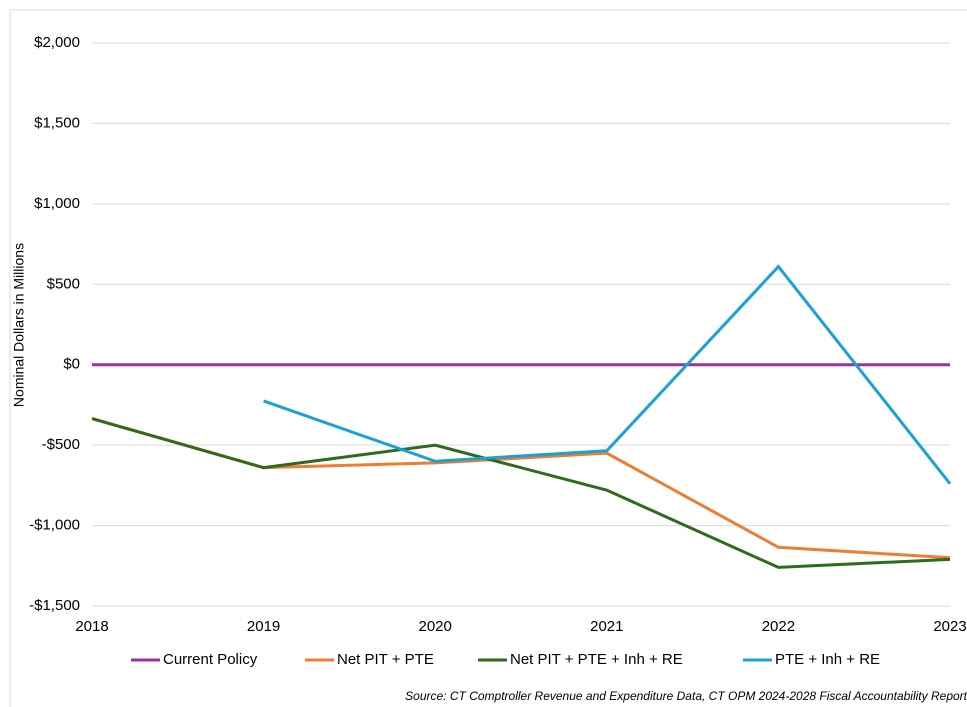 The image size is (967, 707). What do you see at coordinates (71, 364) in the screenshot?
I see `y-tick-label: $0` at bounding box center [71, 364].